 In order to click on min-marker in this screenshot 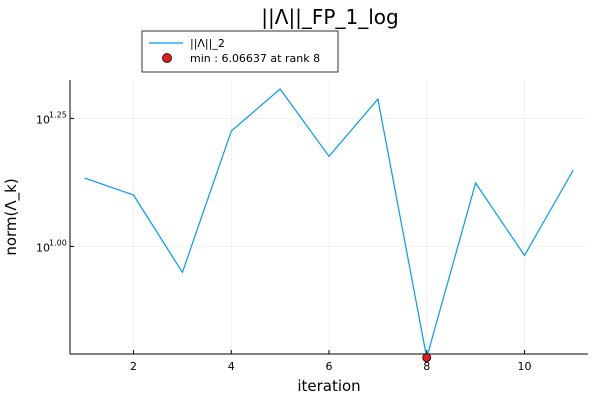, I will do `click(427, 358)`.